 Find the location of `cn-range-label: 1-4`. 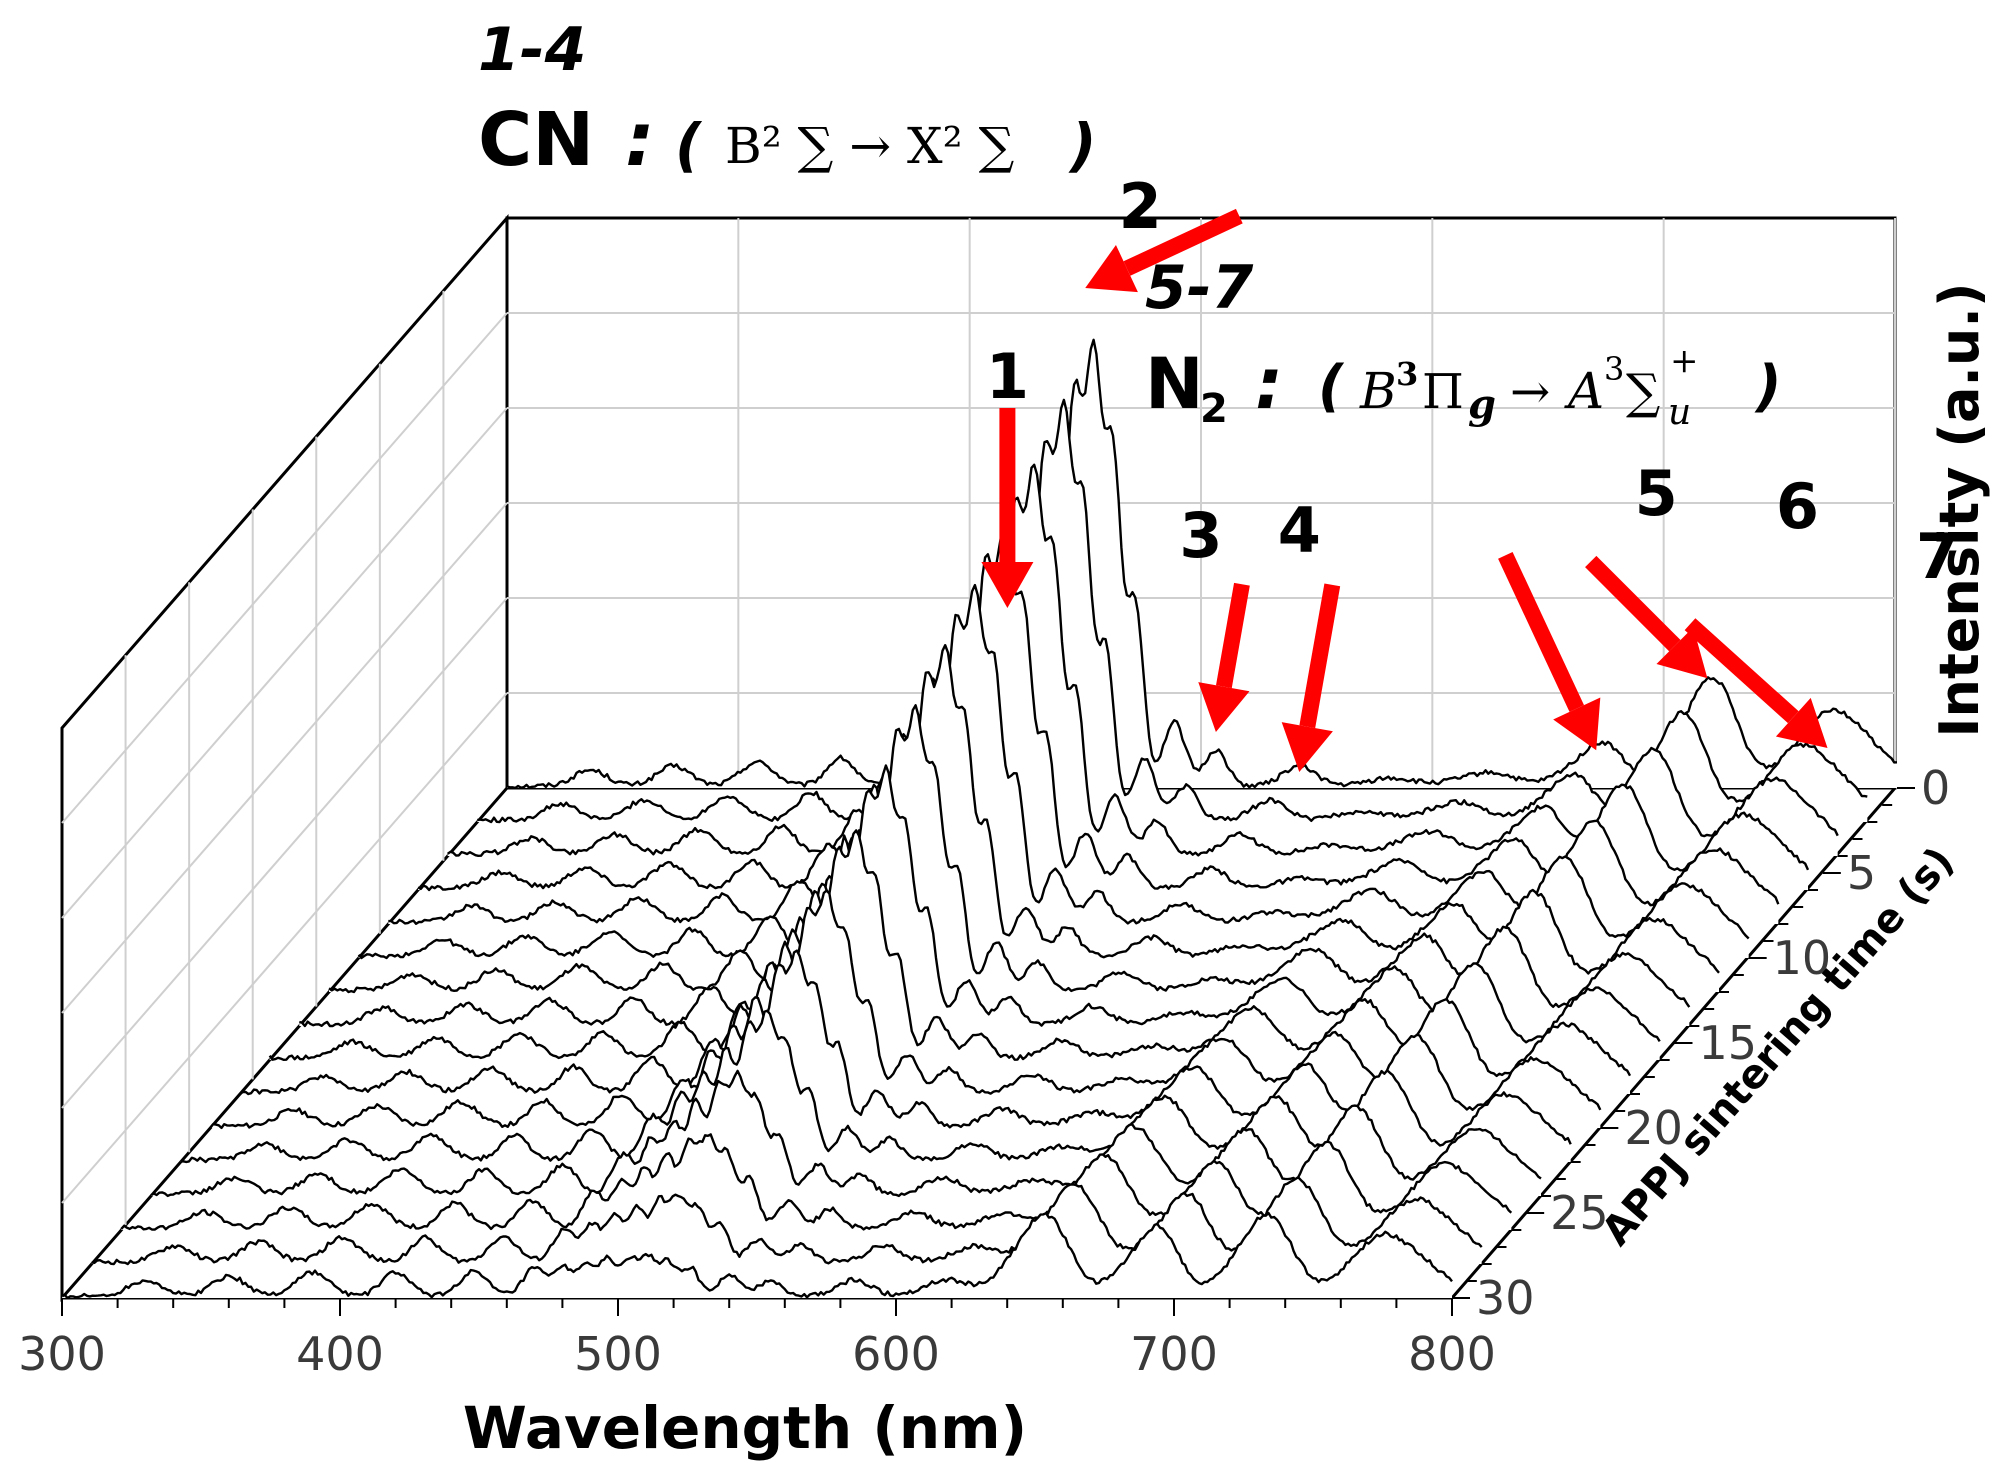

cn-range-label: 1-4 is located at coordinates (532, 50).